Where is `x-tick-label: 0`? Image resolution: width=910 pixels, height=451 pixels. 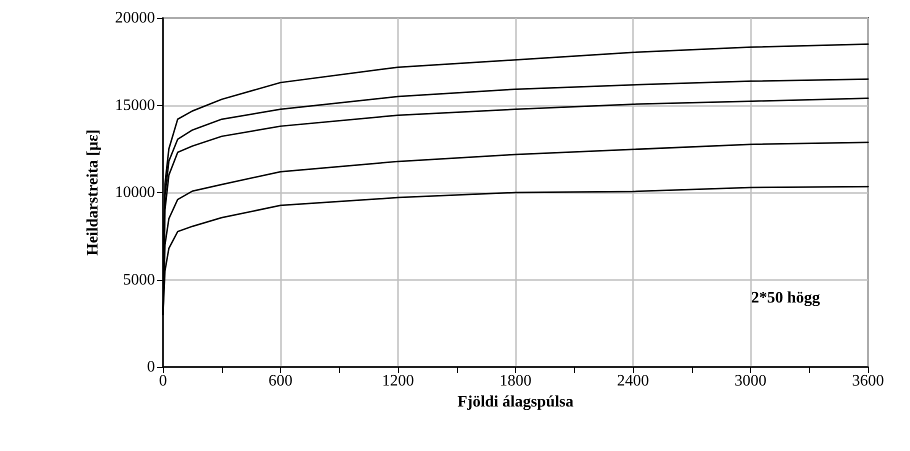
x-tick-label: 0 is located at coordinates (163, 381).